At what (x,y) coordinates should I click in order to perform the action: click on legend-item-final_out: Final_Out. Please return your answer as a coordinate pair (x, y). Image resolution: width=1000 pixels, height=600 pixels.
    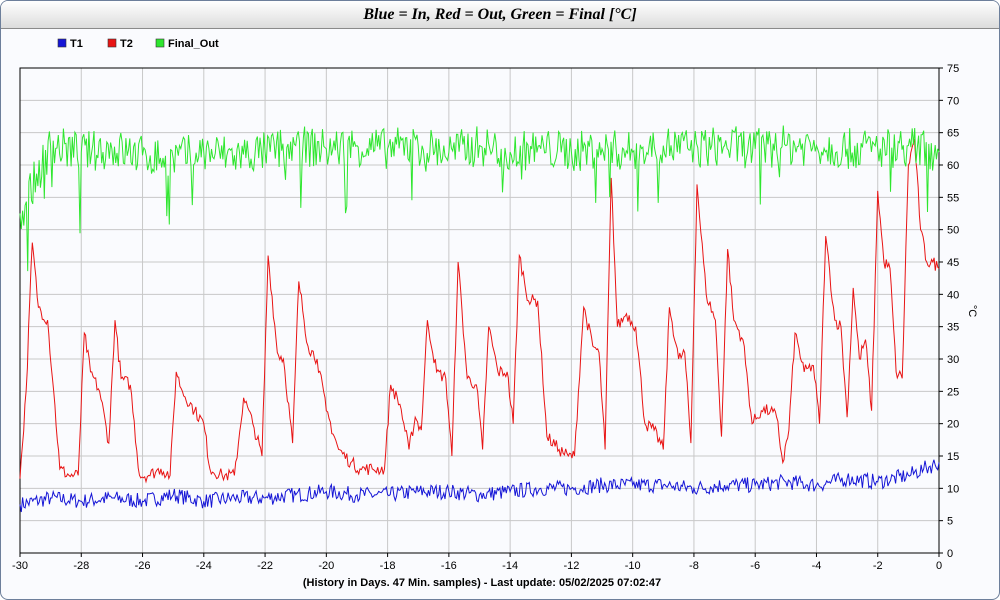
    Looking at the image, I should click on (187, 44).